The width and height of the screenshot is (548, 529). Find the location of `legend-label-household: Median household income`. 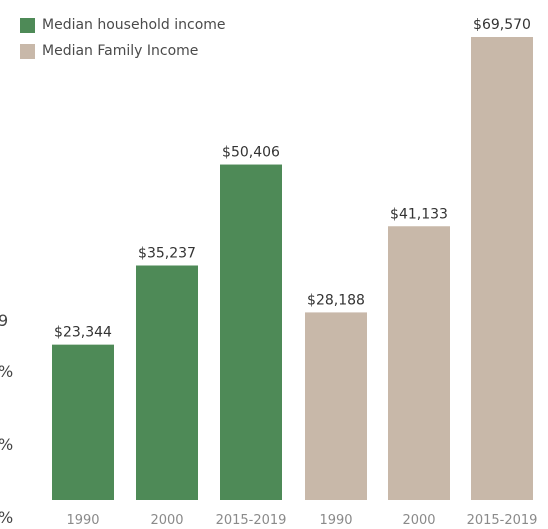

legend-label-household: Median household income is located at coordinates (134, 25).